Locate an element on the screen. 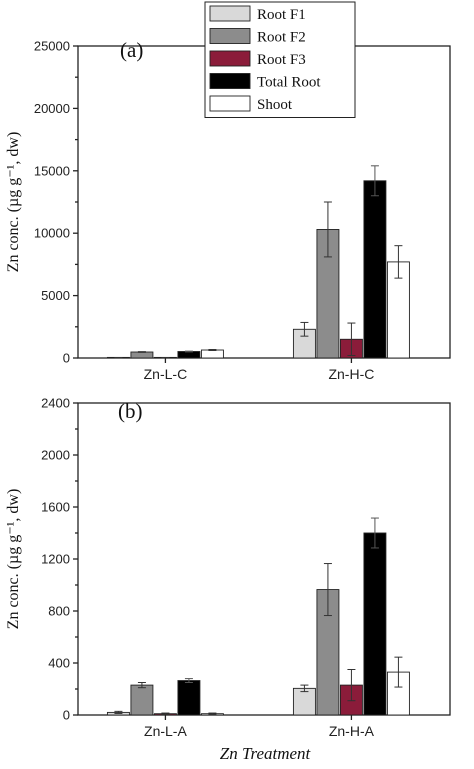 The width and height of the screenshot is (474, 769). y-tick-label: 800 is located at coordinates (59, 611).